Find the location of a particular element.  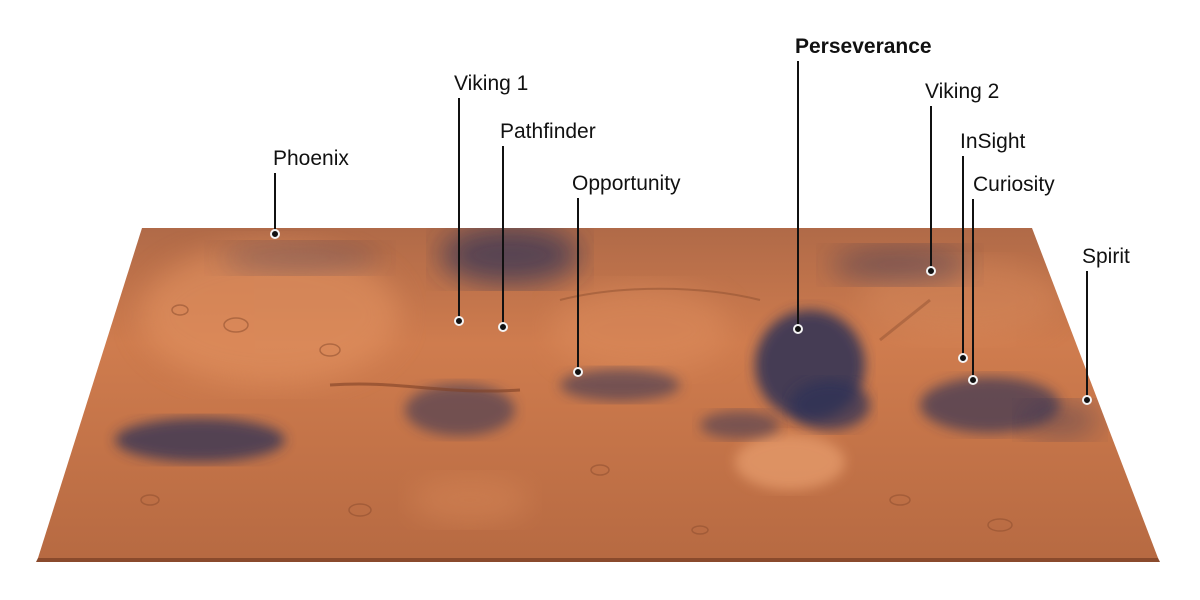

insight-leader-line is located at coordinates (963, 257).